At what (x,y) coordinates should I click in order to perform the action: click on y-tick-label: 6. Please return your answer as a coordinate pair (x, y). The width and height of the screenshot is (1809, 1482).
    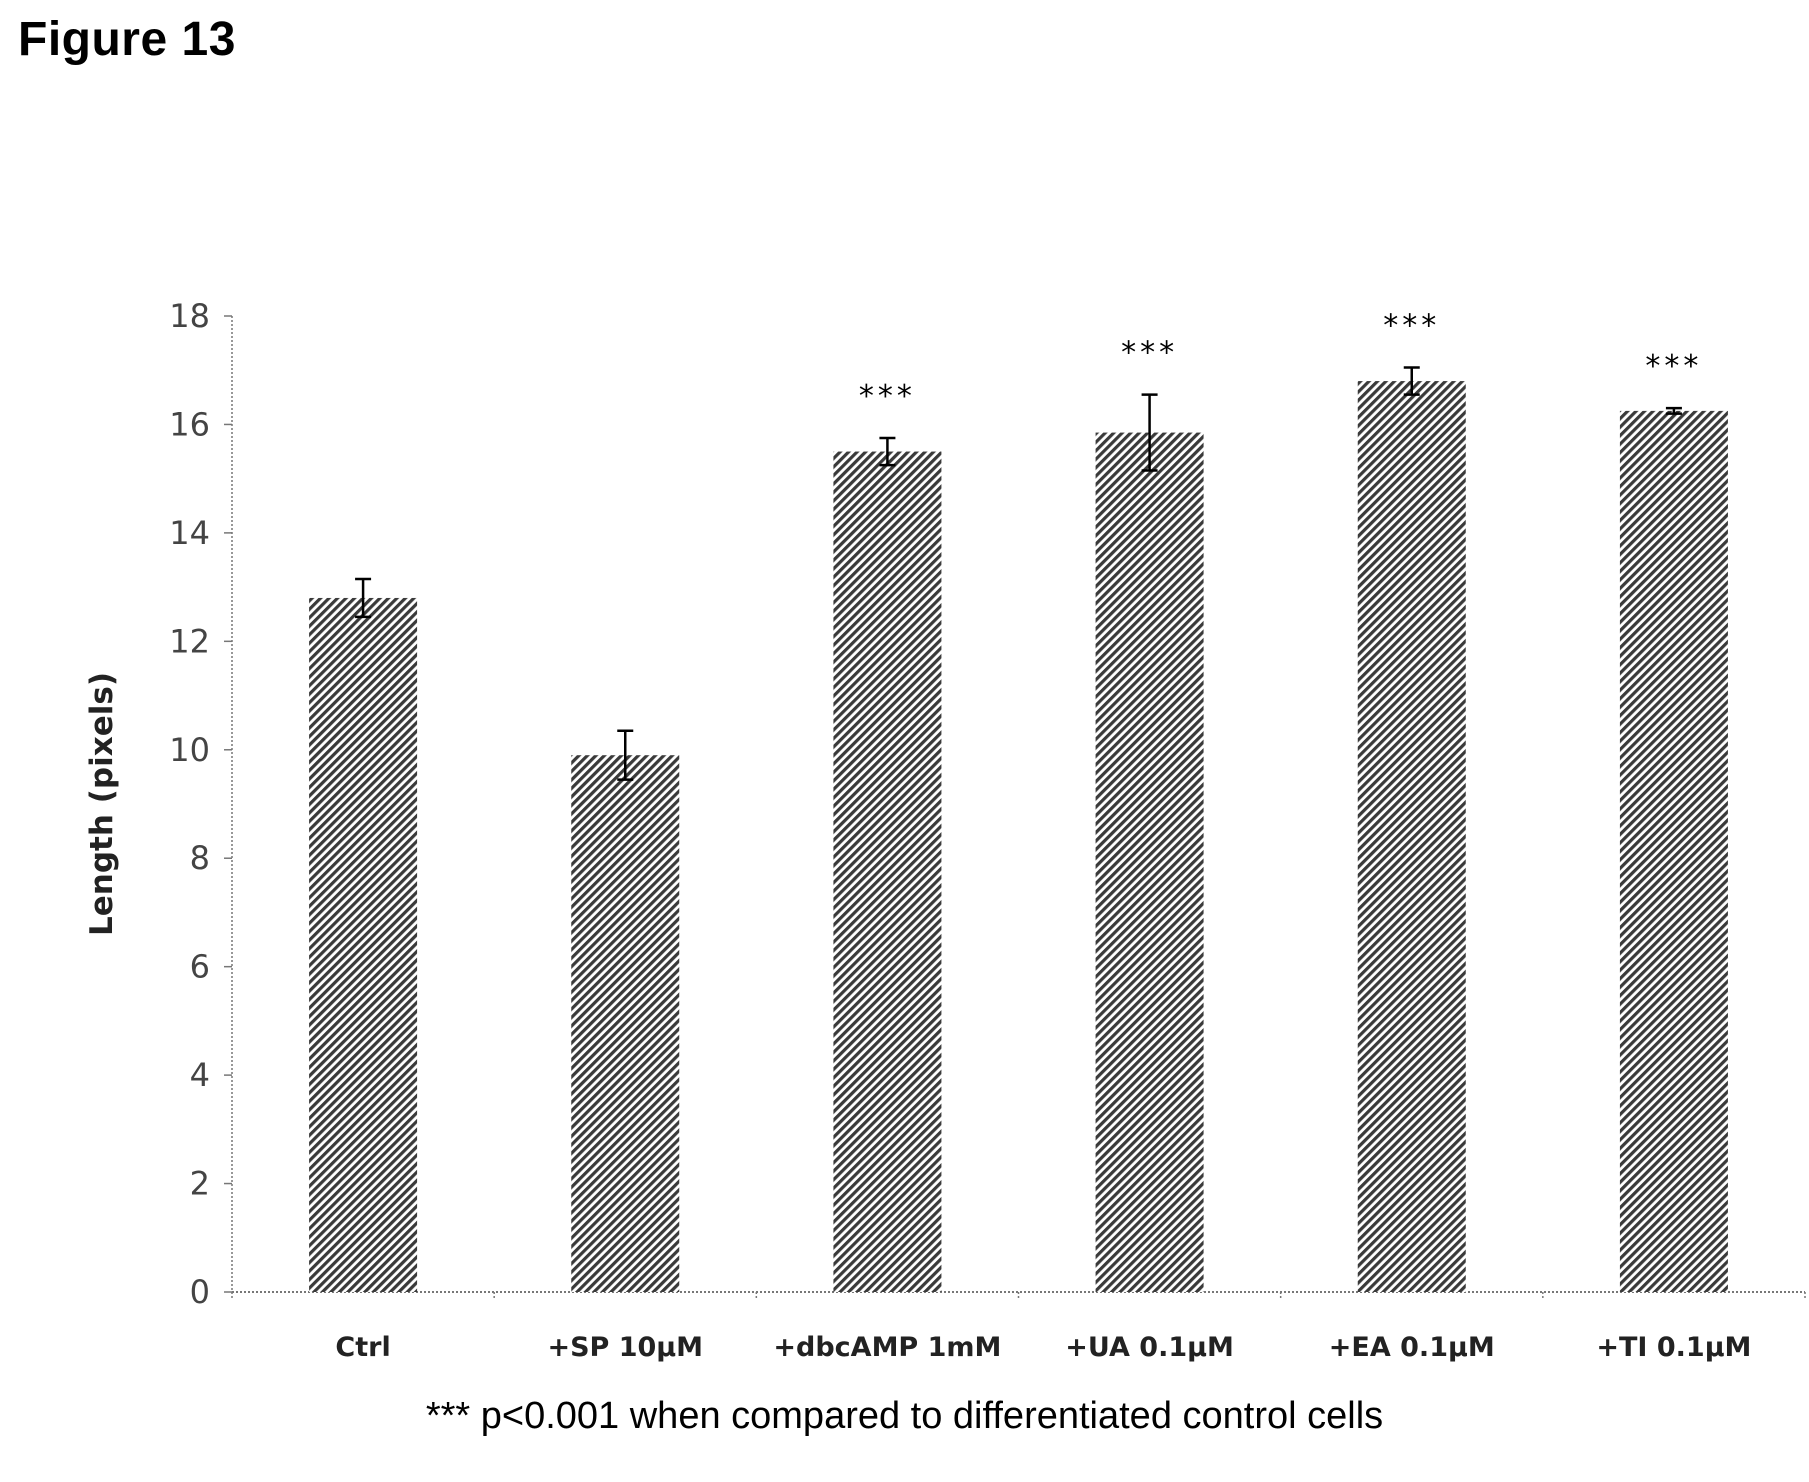
    Looking at the image, I should click on (200, 967).